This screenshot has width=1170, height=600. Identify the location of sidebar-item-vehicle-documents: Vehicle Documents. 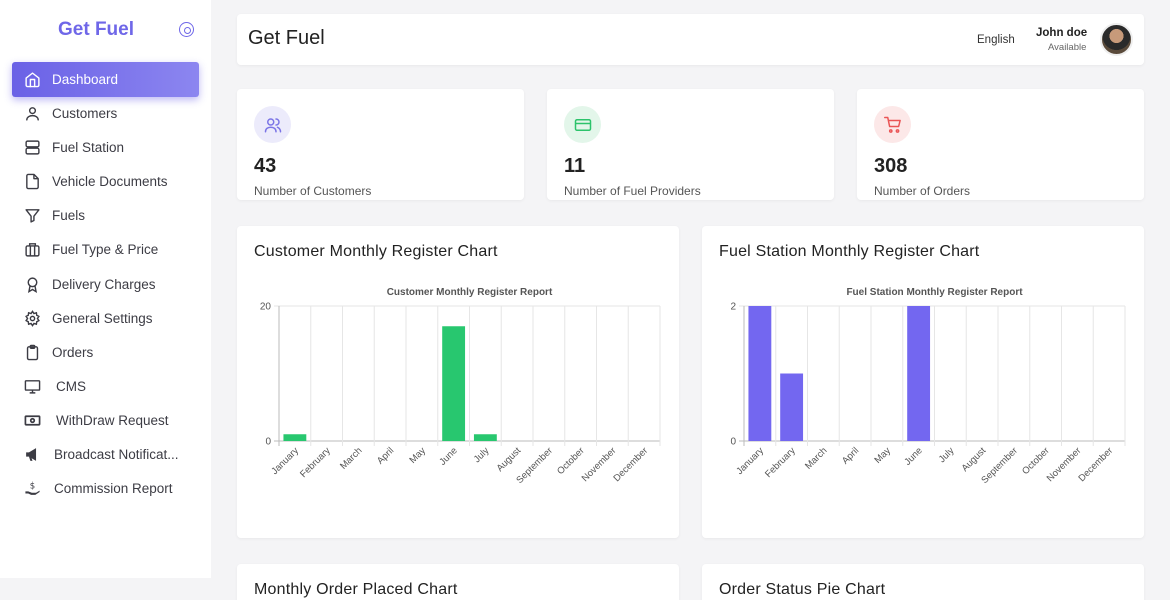
(105, 181).